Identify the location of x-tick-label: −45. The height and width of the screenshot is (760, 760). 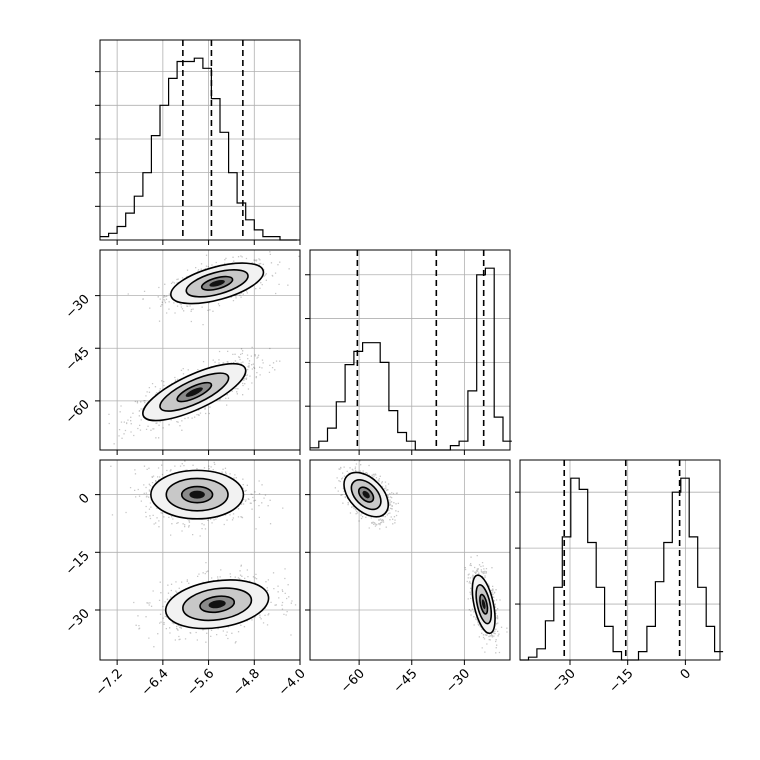
(406, 681).